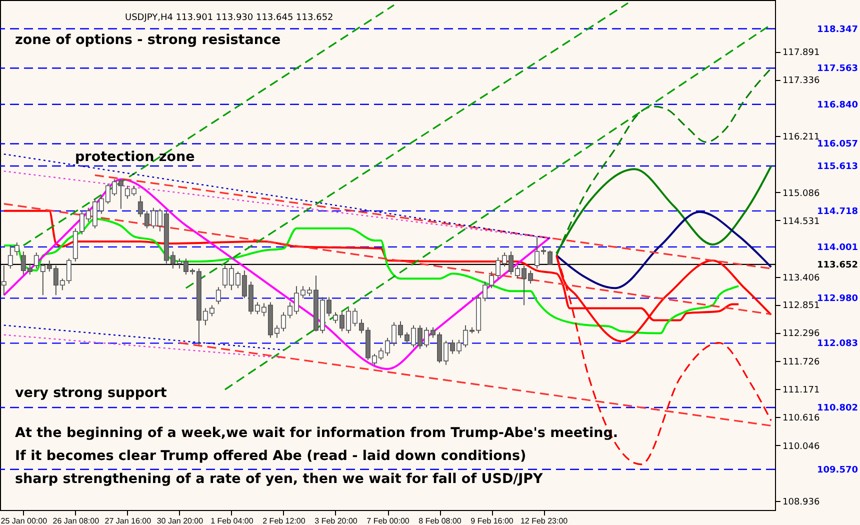 The height and width of the screenshot is (525, 860). What do you see at coordinates (492, 520) in the screenshot?
I see `x-tick-label: 9 Feb 16:00` at bounding box center [492, 520].